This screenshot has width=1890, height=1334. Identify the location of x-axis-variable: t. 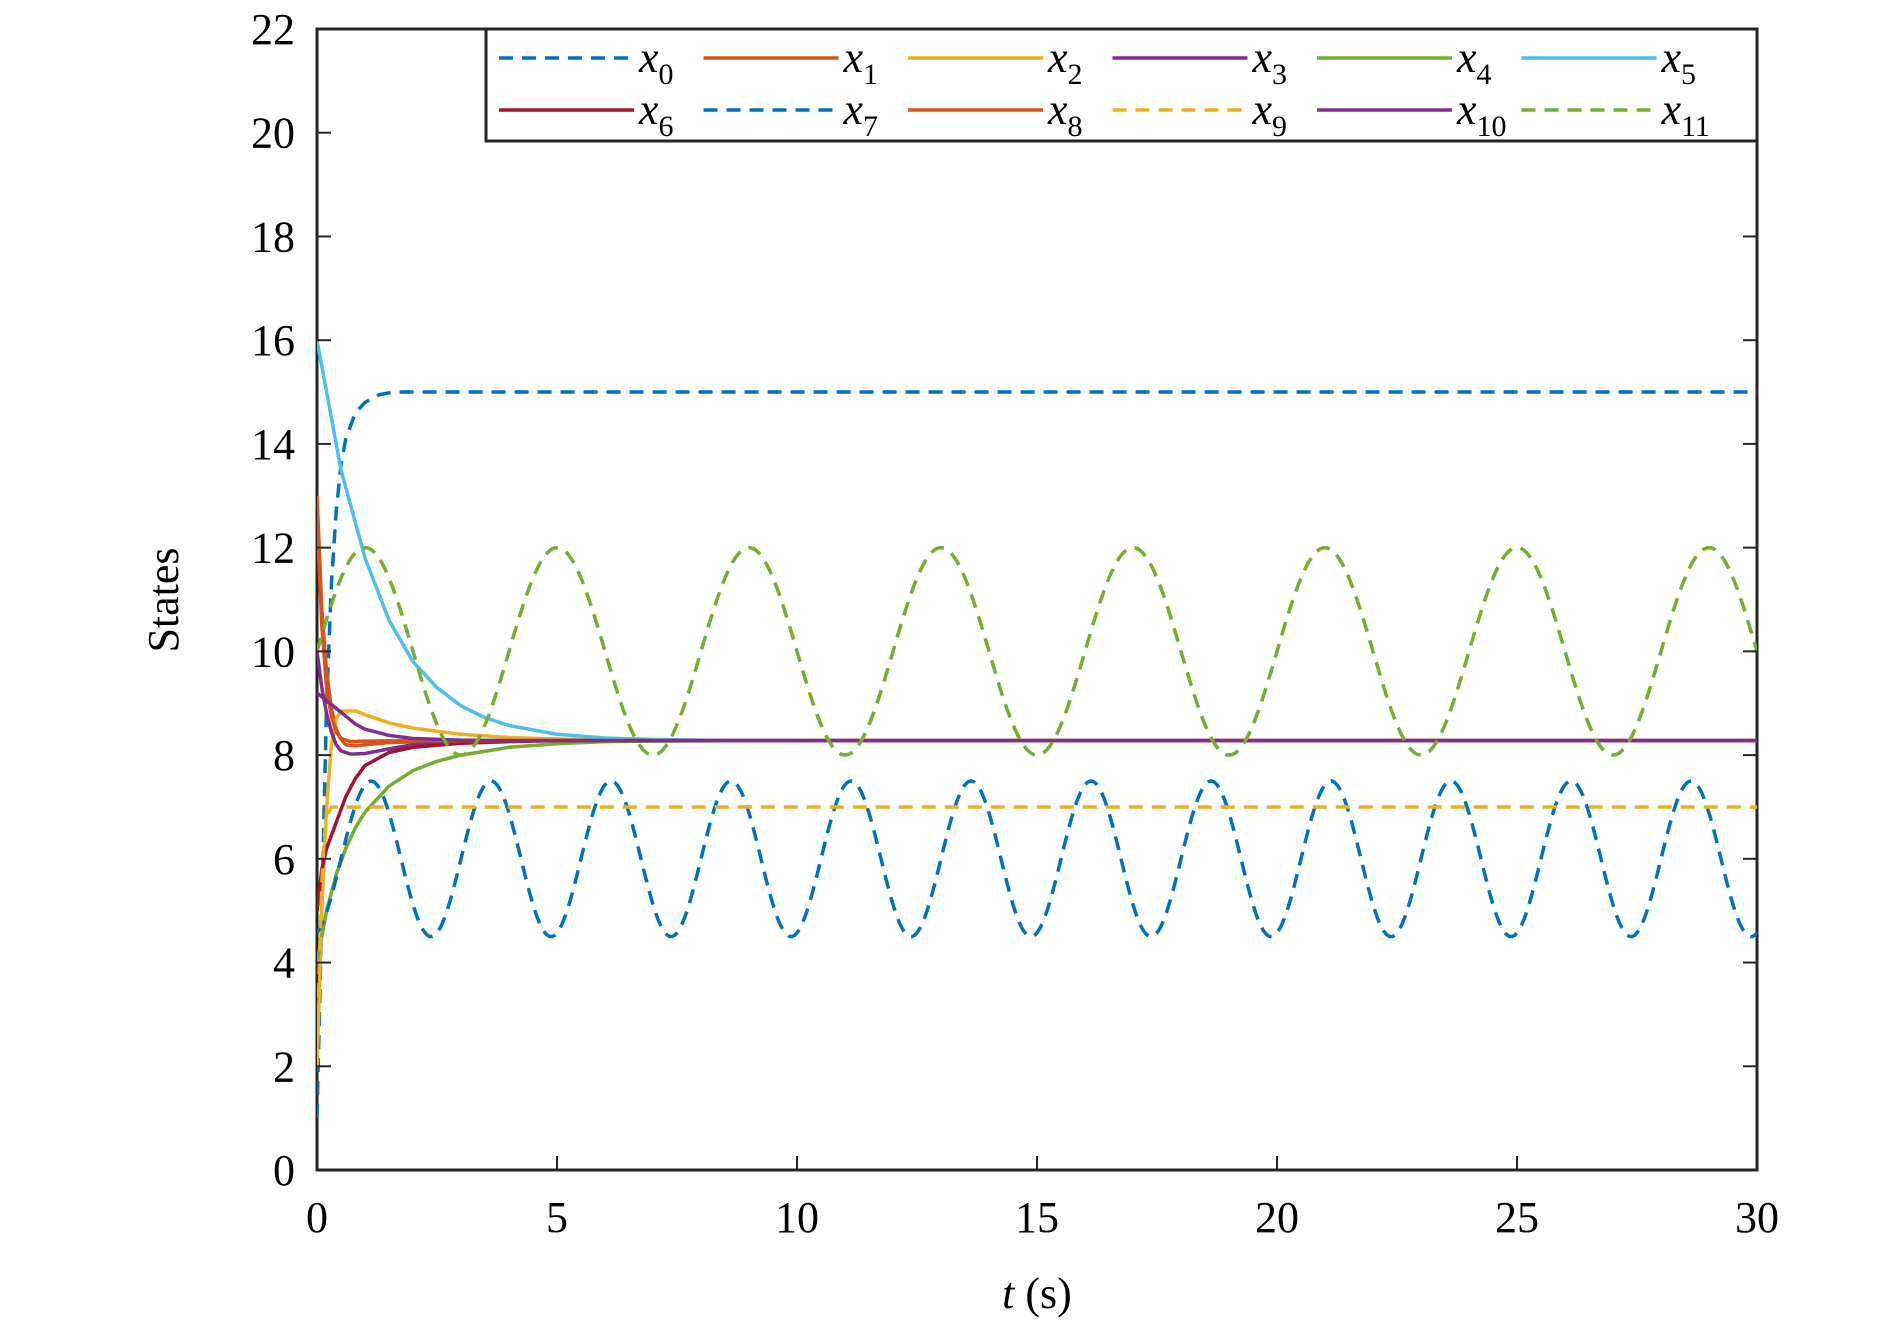
(1009, 1293).